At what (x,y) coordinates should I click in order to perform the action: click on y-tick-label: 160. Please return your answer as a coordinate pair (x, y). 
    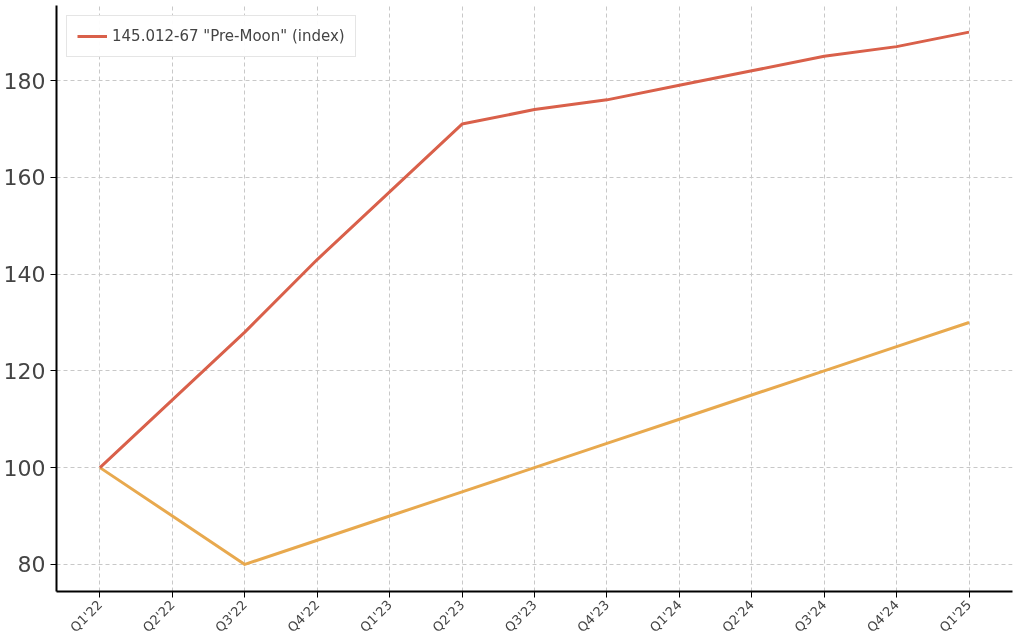
    Looking at the image, I should click on (24, 178).